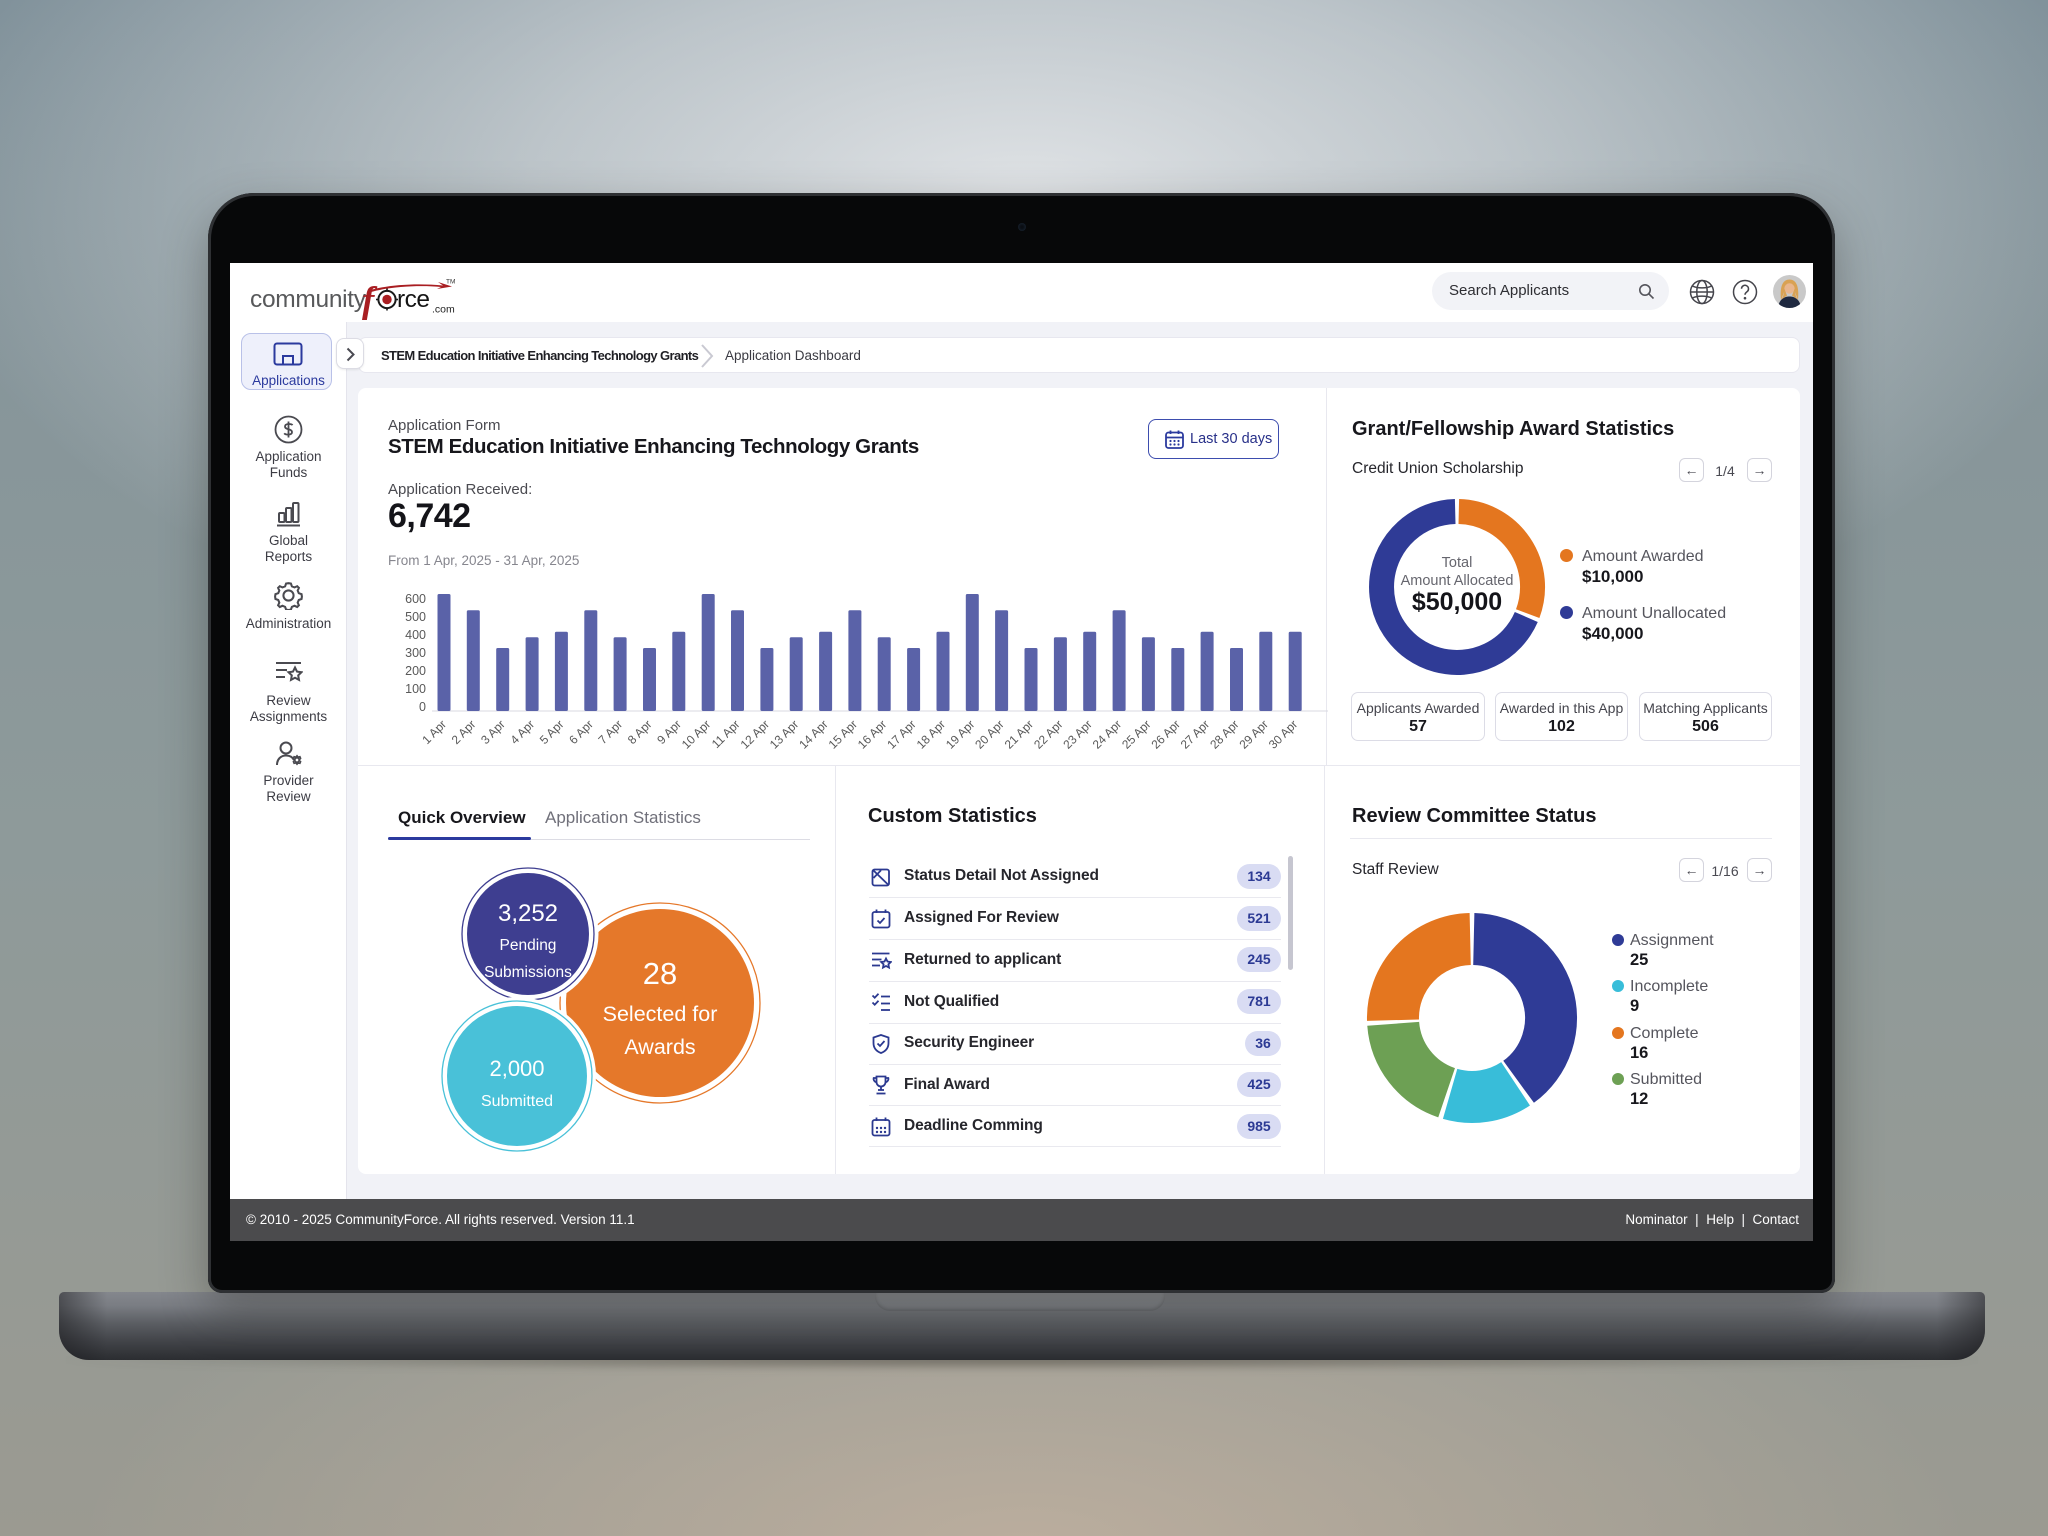 This screenshot has height=1536, width=2048. What do you see at coordinates (872, 734) in the screenshot?
I see `svg-text: 16 Apr` at bounding box center [872, 734].